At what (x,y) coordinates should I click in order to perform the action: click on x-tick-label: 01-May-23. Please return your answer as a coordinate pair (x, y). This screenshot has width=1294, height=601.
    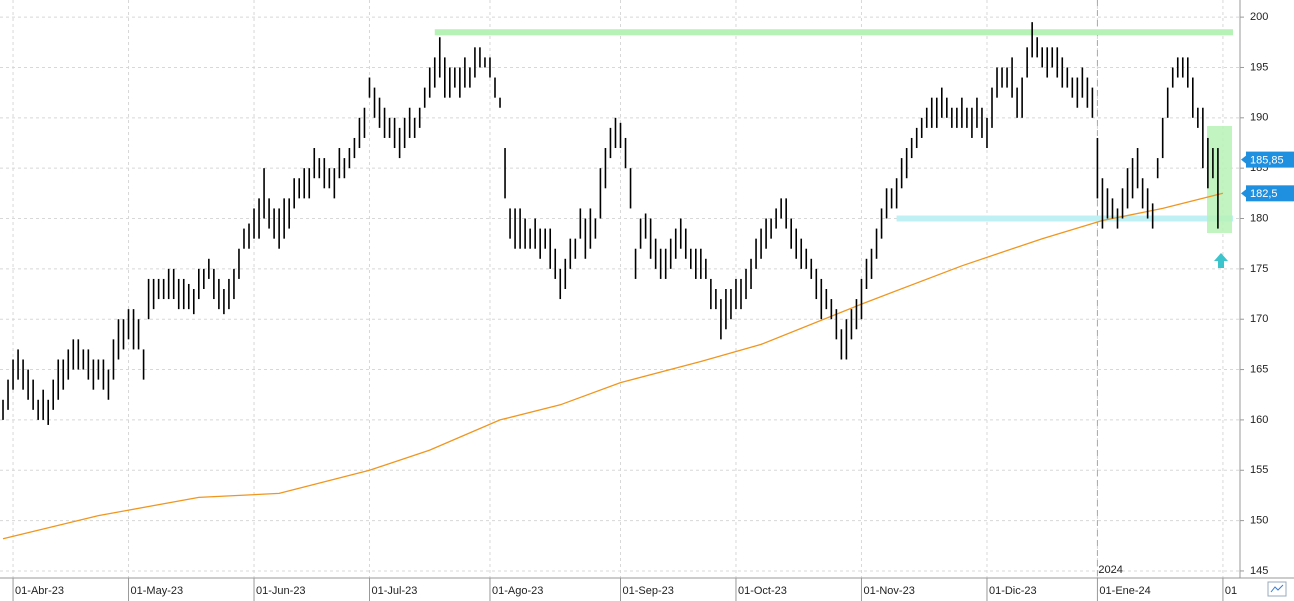
    Looking at the image, I should click on (157, 591).